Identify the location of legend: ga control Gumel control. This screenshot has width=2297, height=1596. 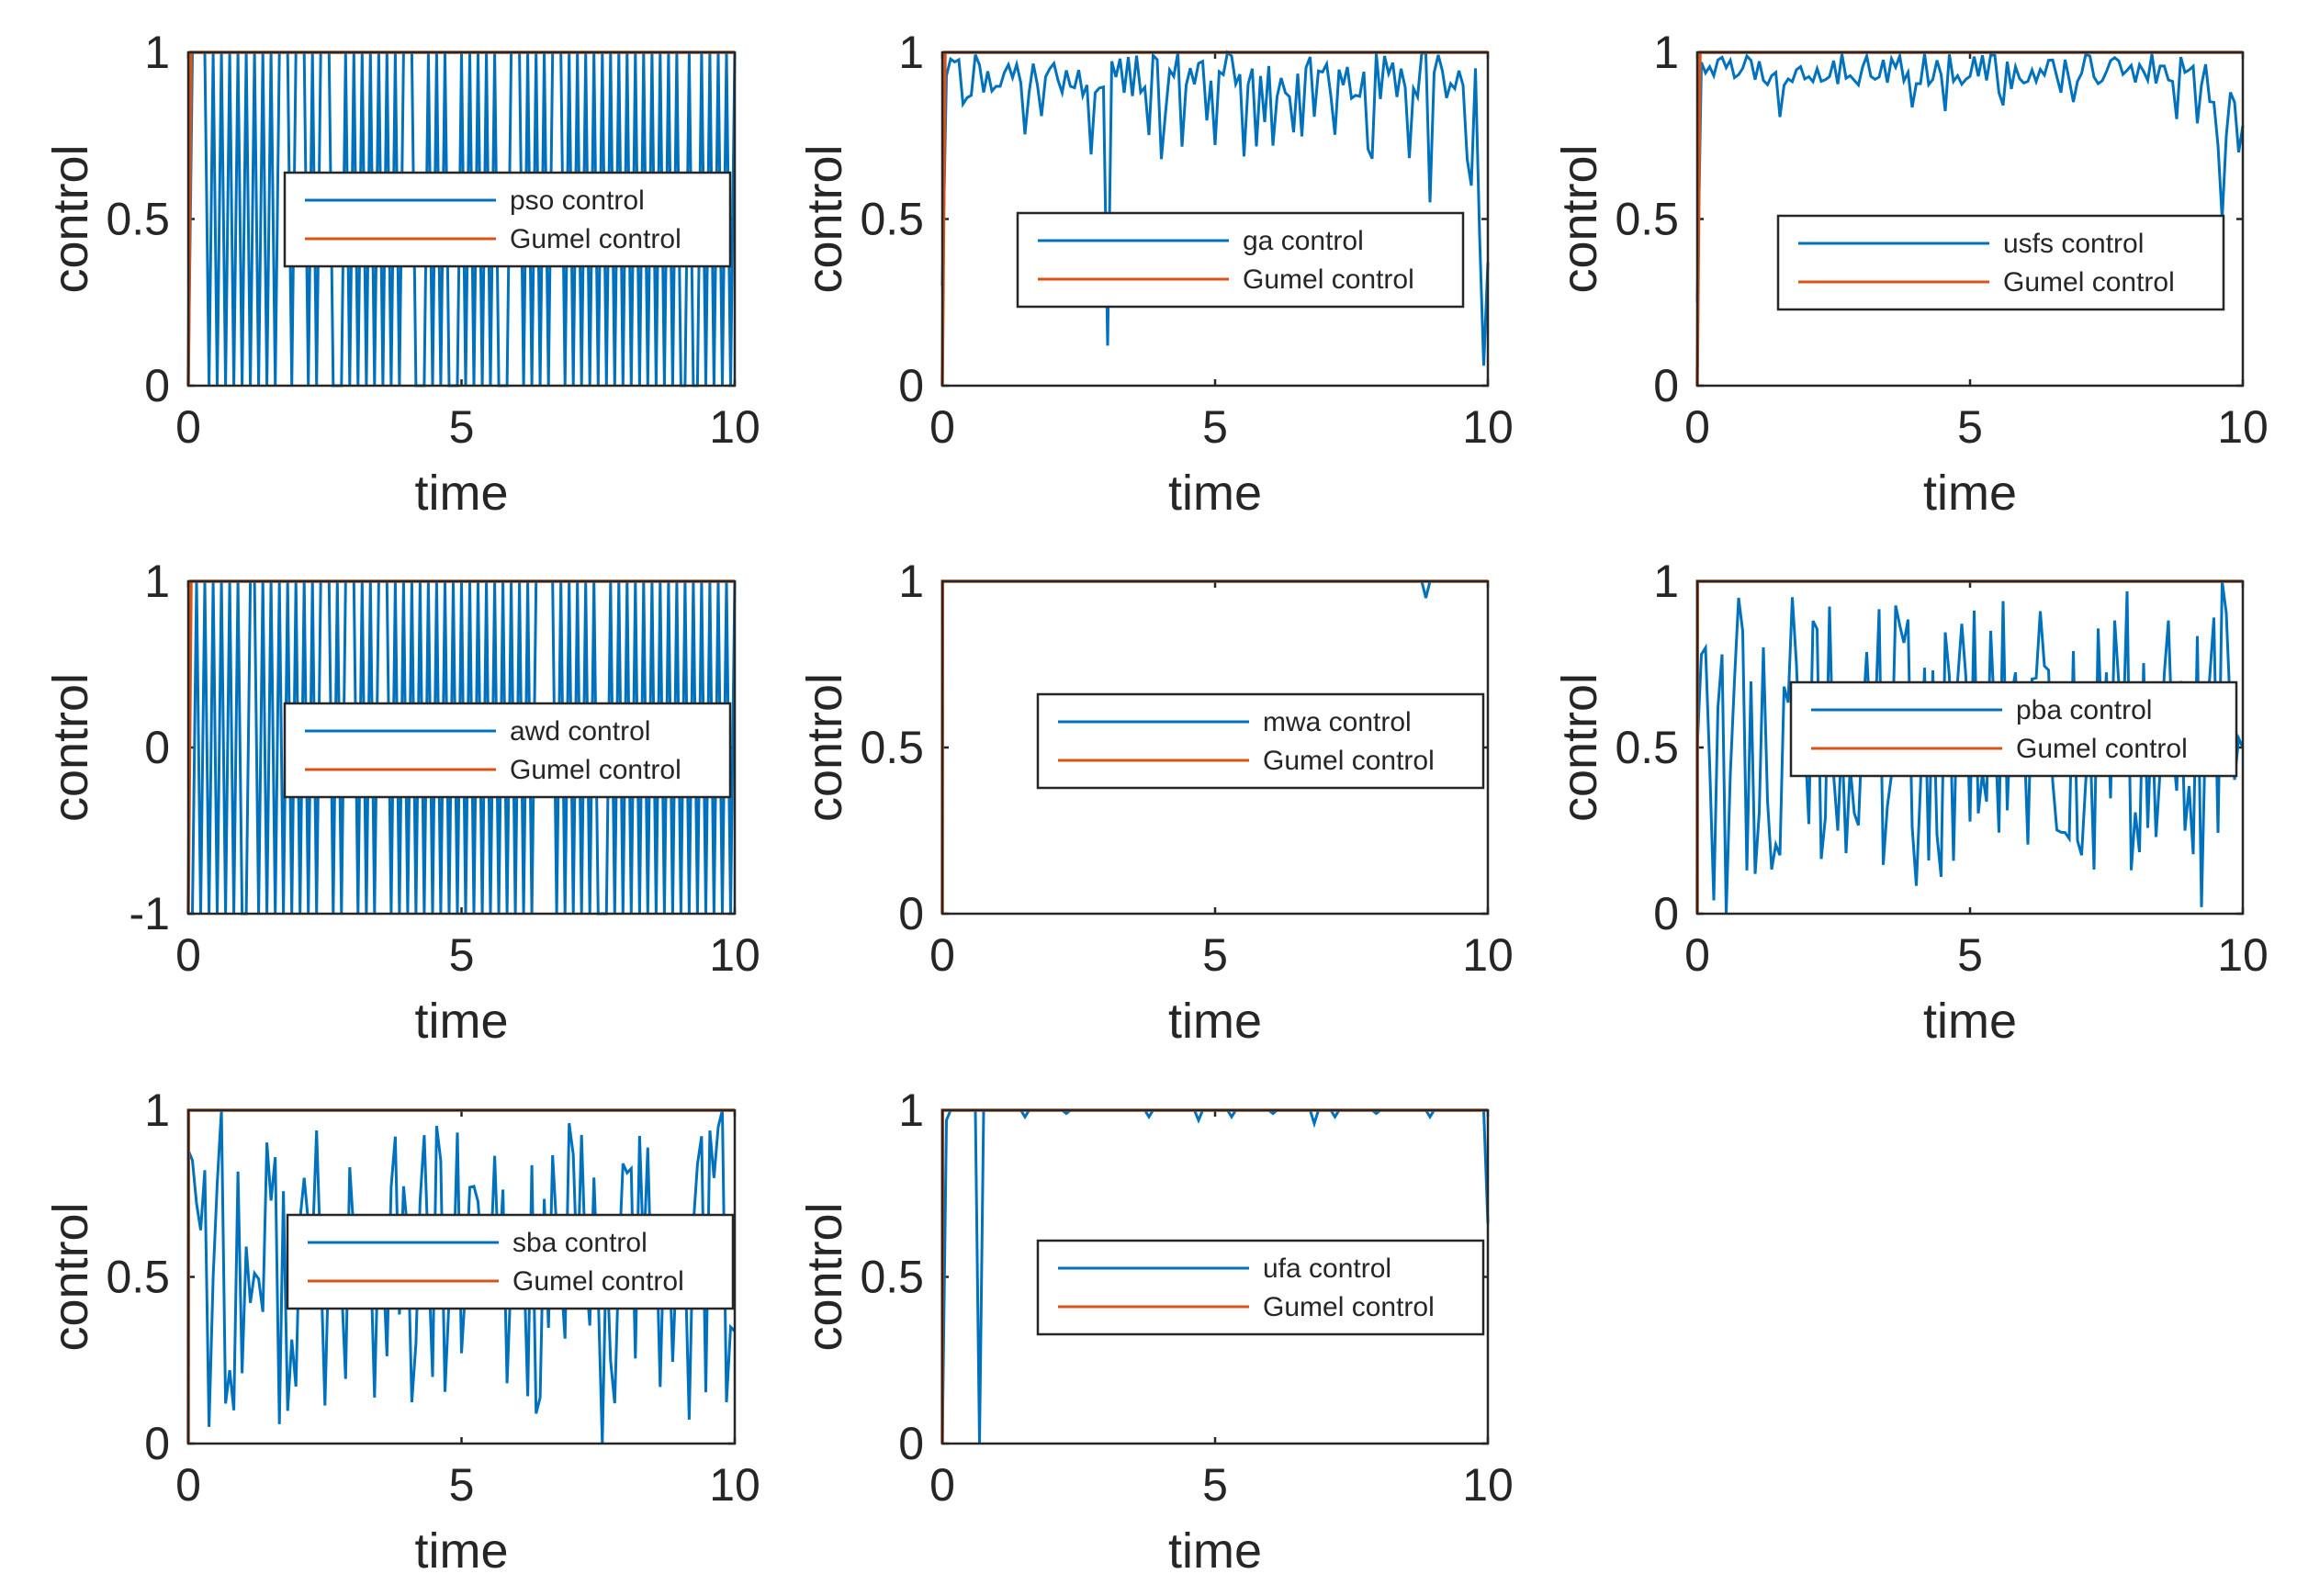
(1240, 260).